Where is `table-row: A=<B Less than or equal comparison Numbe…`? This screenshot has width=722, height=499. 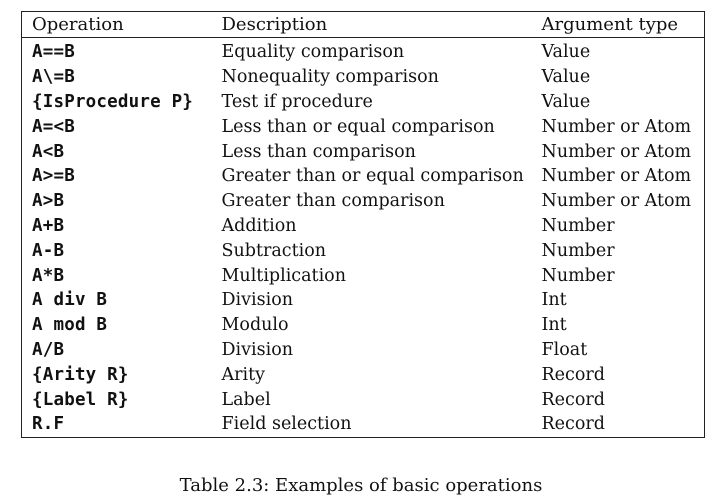 table-row: A=<B Less than or equal comparison Numbe… is located at coordinates (363, 126).